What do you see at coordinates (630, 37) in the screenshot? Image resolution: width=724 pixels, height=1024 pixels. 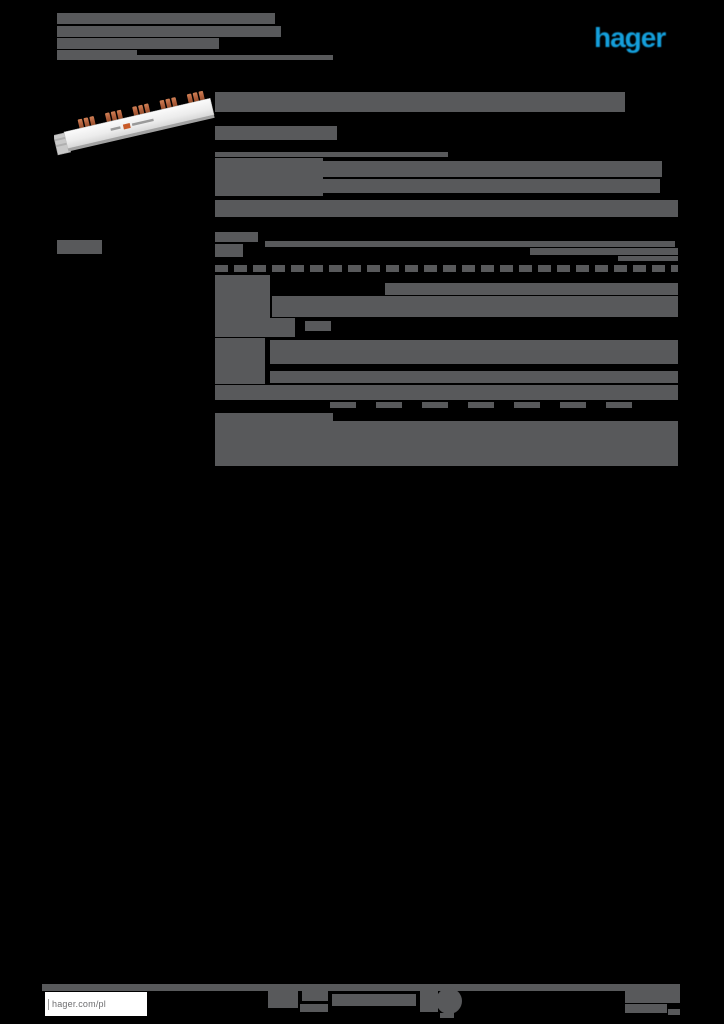 I see `hager-logo: hager` at bounding box center [630, 37].